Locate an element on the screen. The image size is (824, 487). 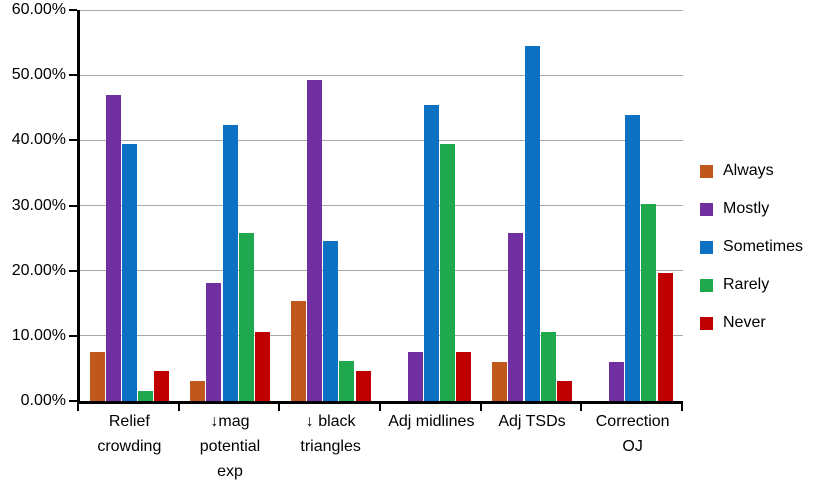
category-label-line: exp is located at coordinates (230, 471).